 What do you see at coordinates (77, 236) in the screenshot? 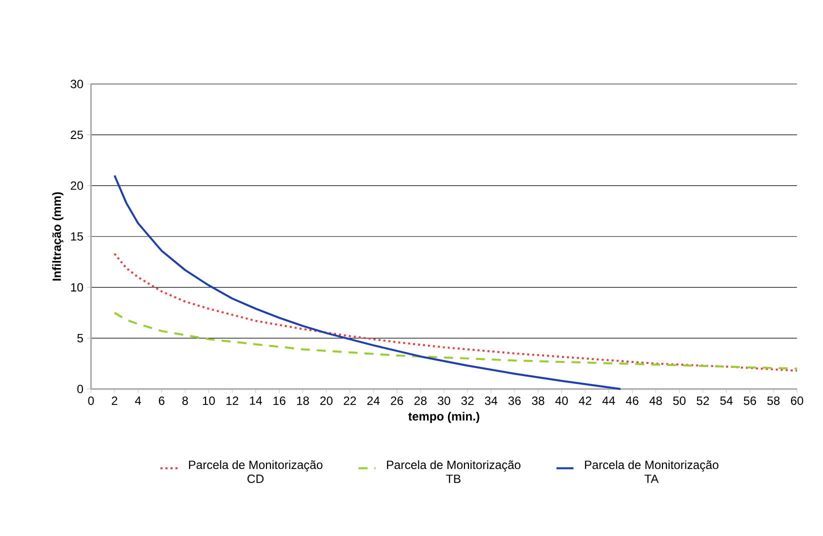
I see `y-tick-label: 15` at bounding box center [77, 236].